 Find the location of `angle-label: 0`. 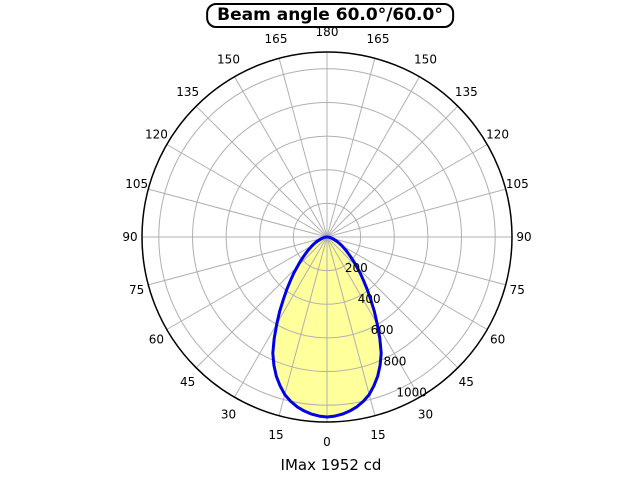

angle-label: 0 is located at coordinates (327, 442).